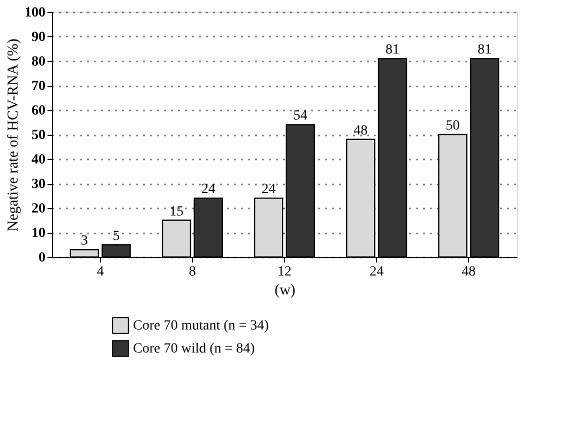 Image resolution: width=565 pixels, height=430 pixels. Describe the element at coordinates (192, 272) in the screenshot. I see `x-tick-label: 8` at that location.